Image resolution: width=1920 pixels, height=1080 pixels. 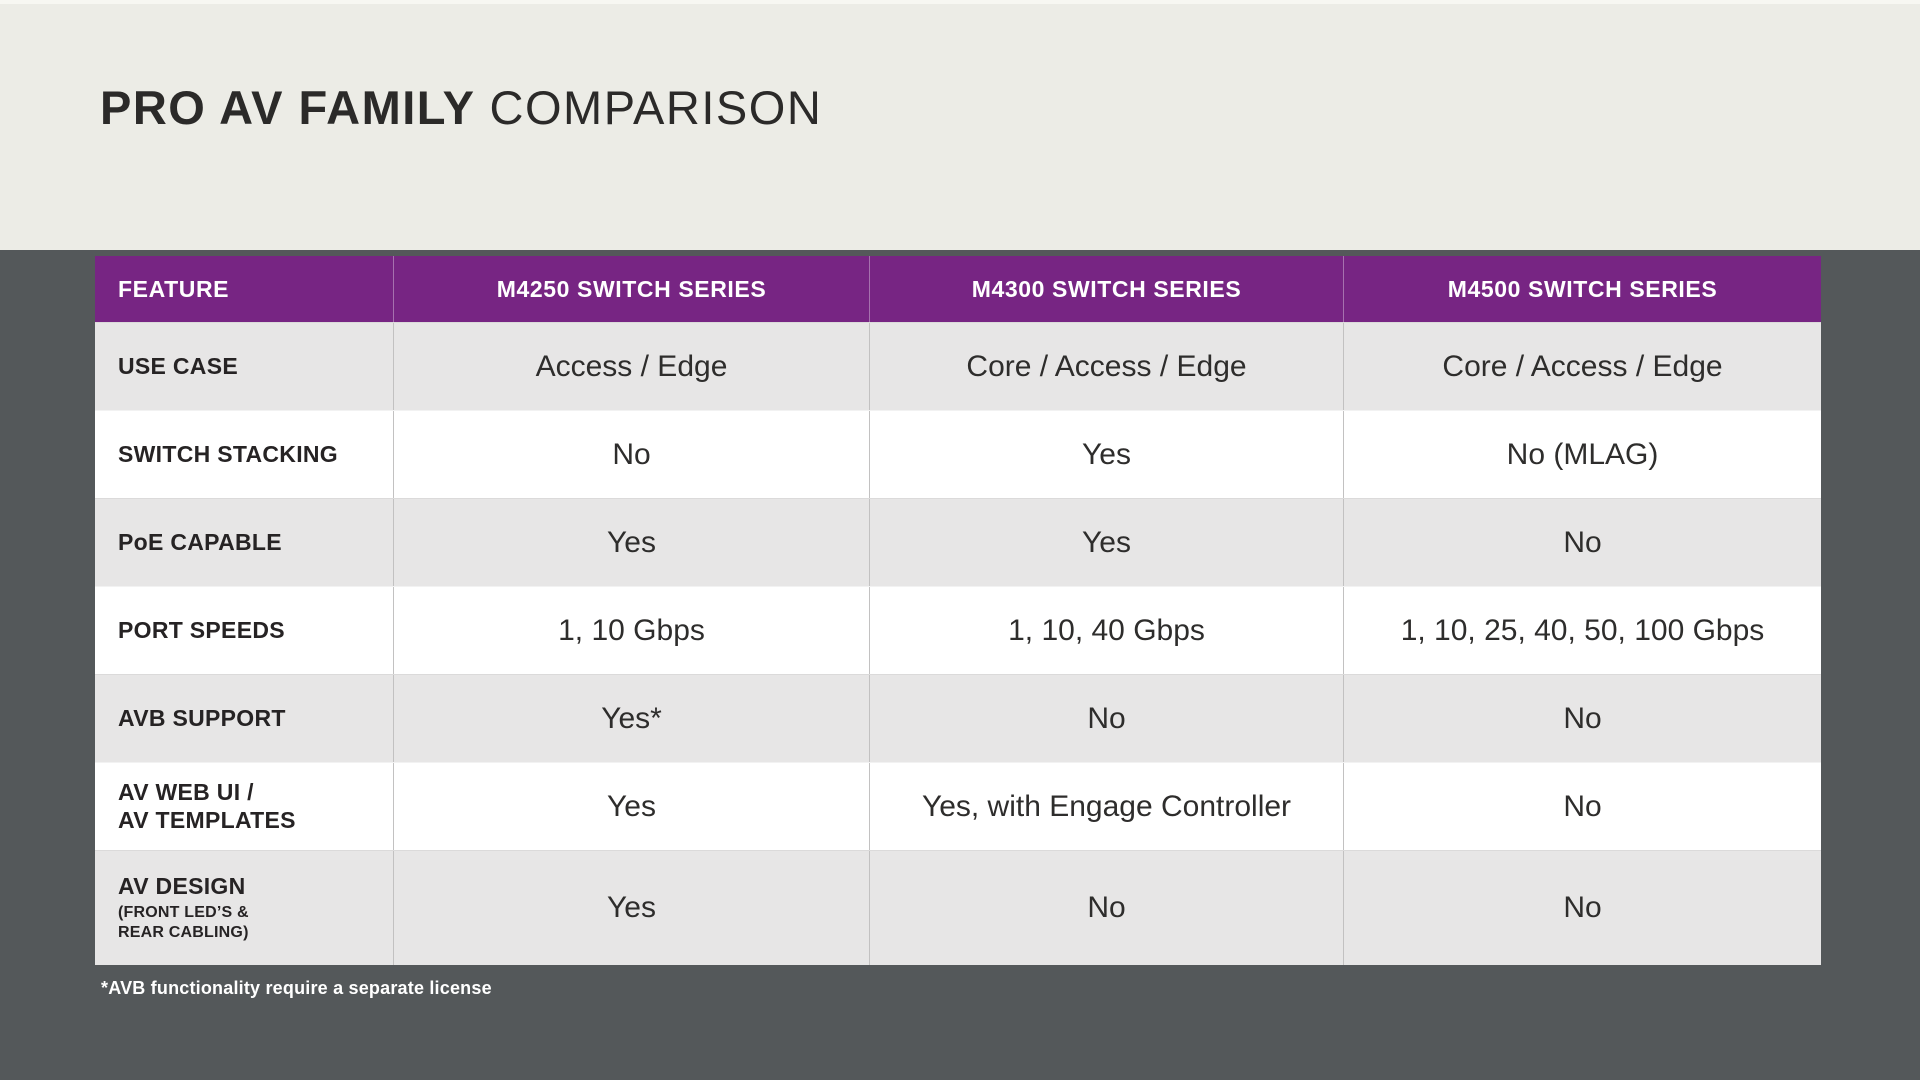 What do you see at coordinates (228, 453) in the screenshot?
I see `feature-label: SWITCH STACKING` at bounding box center [228, 453].